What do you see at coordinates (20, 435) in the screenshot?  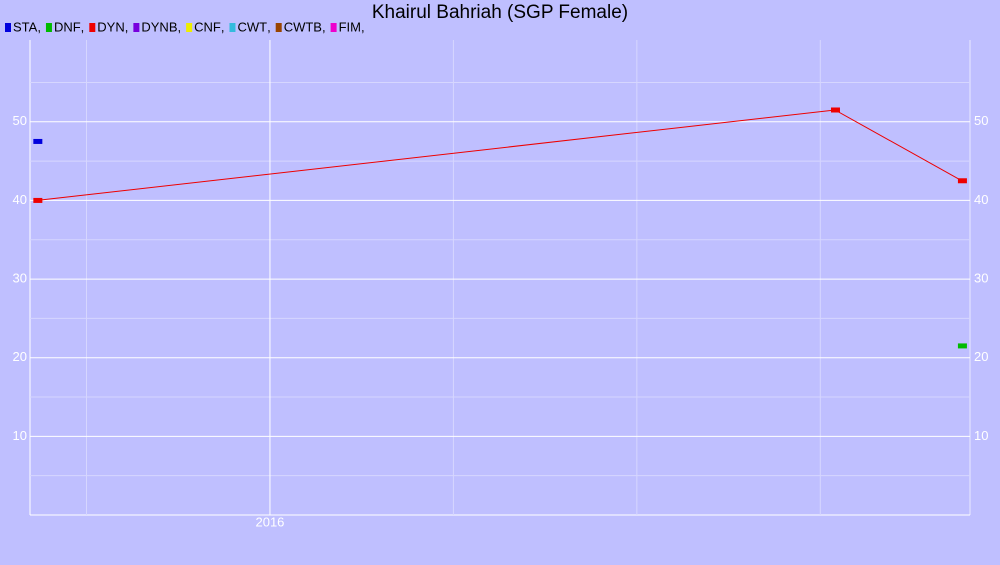 I see `y-tick-label: 10` at bounding box center [20, 435].